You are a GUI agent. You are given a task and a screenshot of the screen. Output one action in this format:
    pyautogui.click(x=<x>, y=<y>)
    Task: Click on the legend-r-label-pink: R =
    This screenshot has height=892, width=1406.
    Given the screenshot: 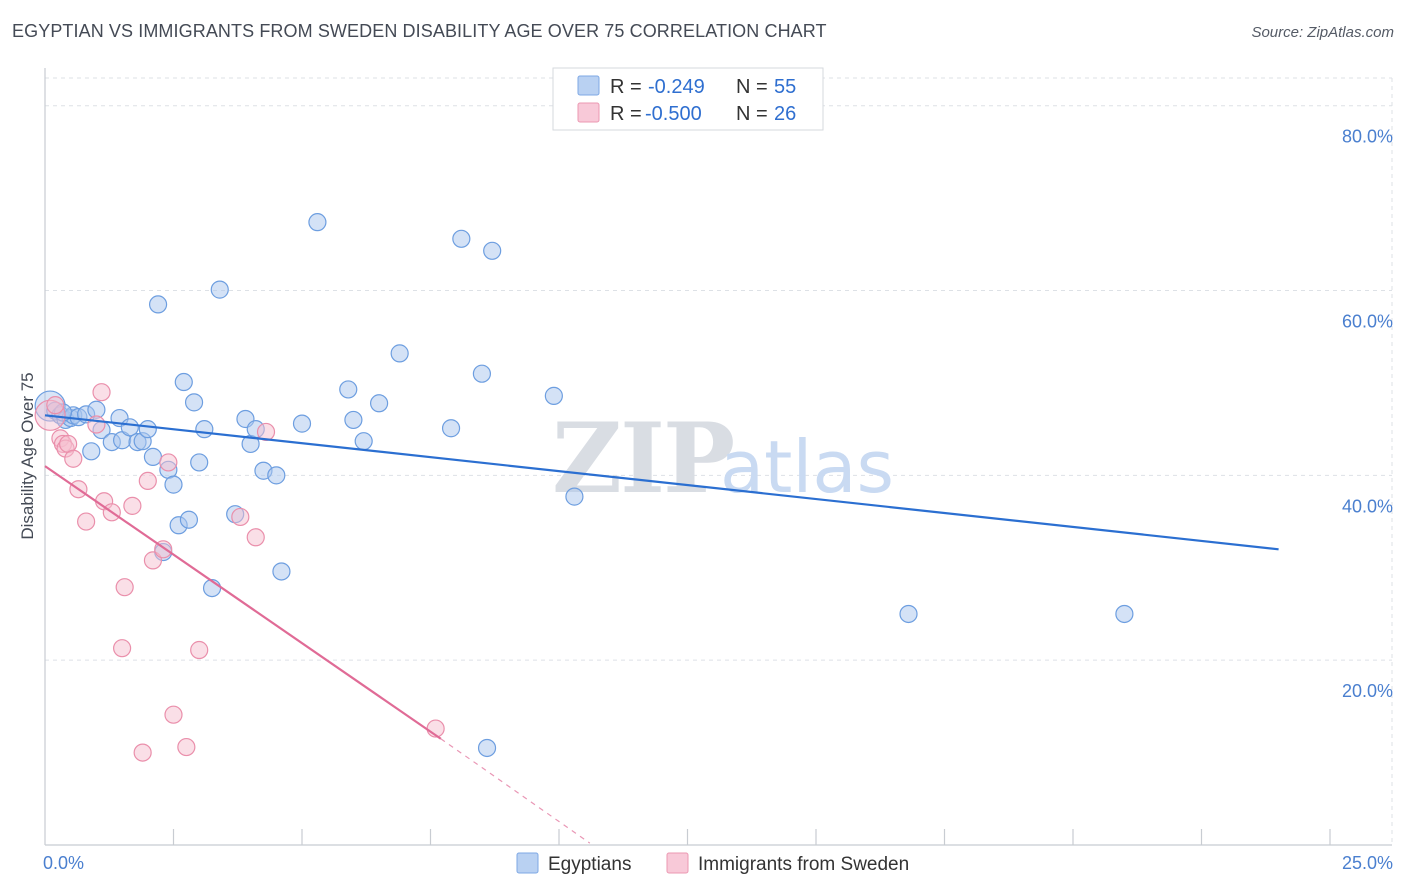 What is the action you would take?
    pyautogui.click(x=626, y=114)
    